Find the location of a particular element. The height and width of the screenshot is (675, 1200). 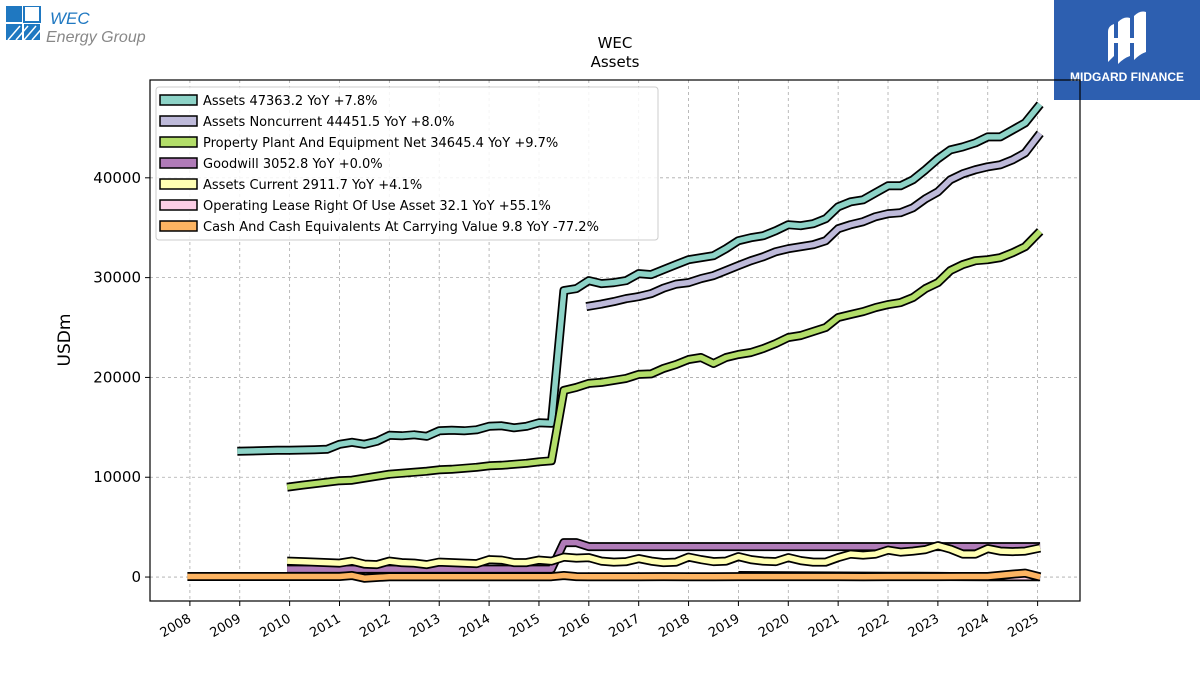

y-axis-ticks: 0 10000 20000 30000 40000 is located at coordinates (121, 377).